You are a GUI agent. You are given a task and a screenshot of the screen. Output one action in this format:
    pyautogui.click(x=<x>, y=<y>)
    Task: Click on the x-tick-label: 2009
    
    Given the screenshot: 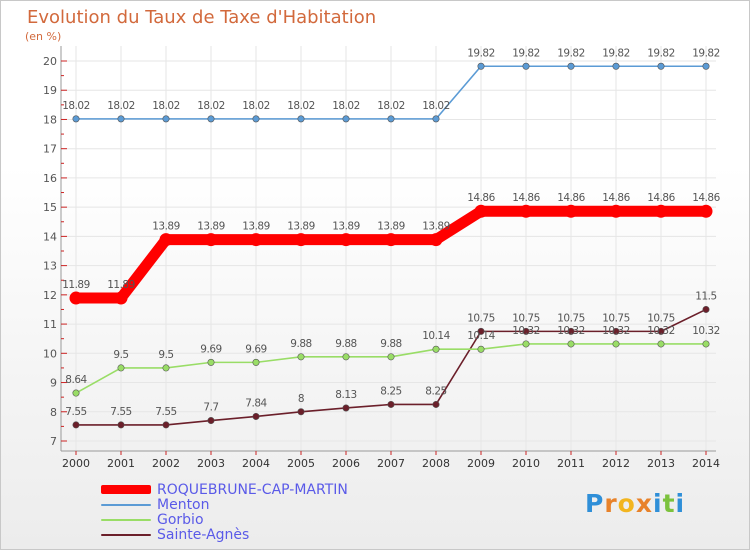 What is the action you would take?
    pyautogui.click(x=481, y=463)
    